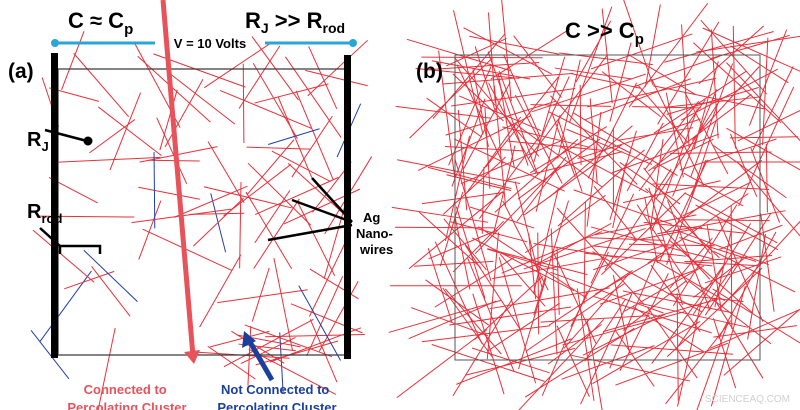 The image size is (800, 410). I want to click on panel-a-title-right: RJ >> Rrod, so click(295, 22).